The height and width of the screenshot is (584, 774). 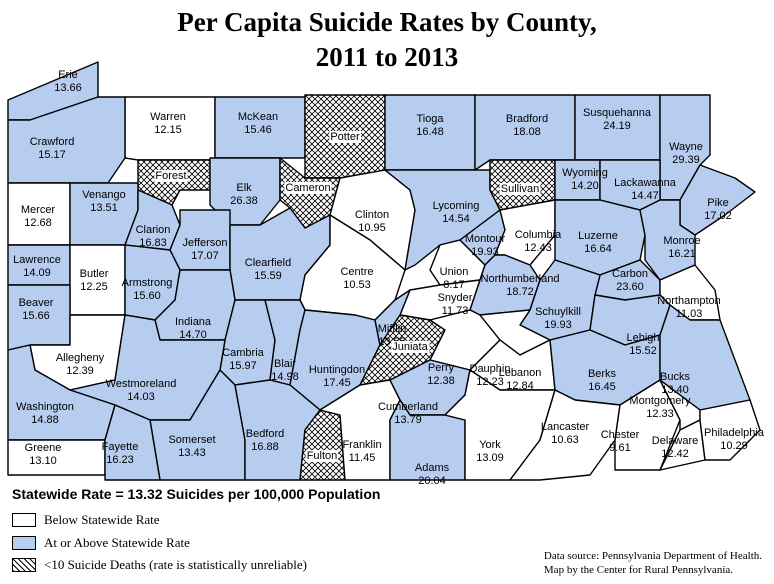 I want to click on county-label-schuylkill: Schuylkill 19.93, so click(x=558, y=318).